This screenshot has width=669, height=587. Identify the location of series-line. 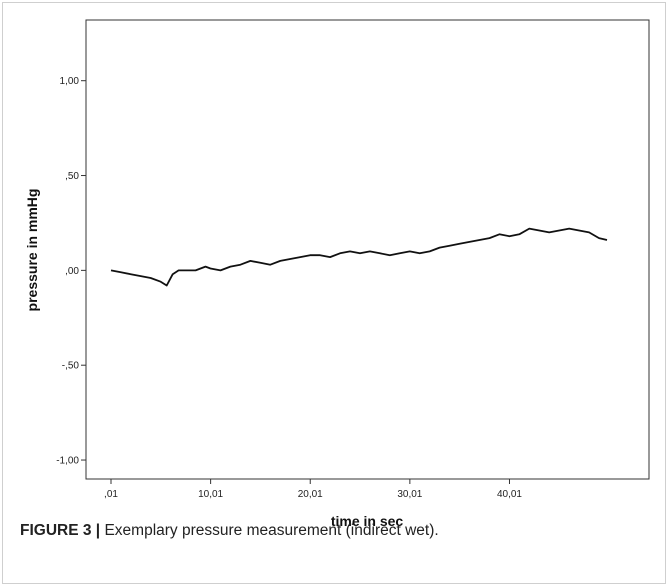
(359, 257).